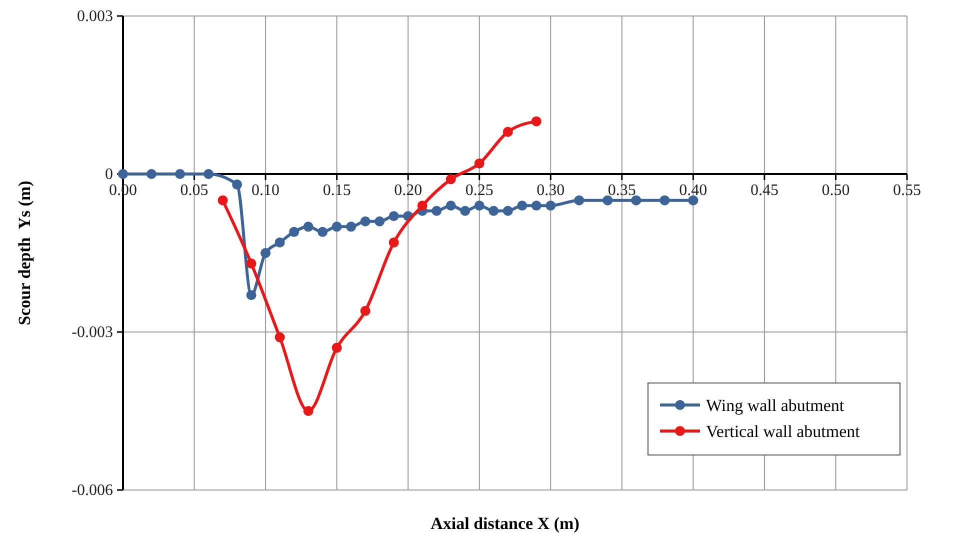 The image size is (956, 541). What do you see at coordinates (836, 190) in the screenshot?
I see `x-tick-label: 0.50` at bounding box center [836, 190].